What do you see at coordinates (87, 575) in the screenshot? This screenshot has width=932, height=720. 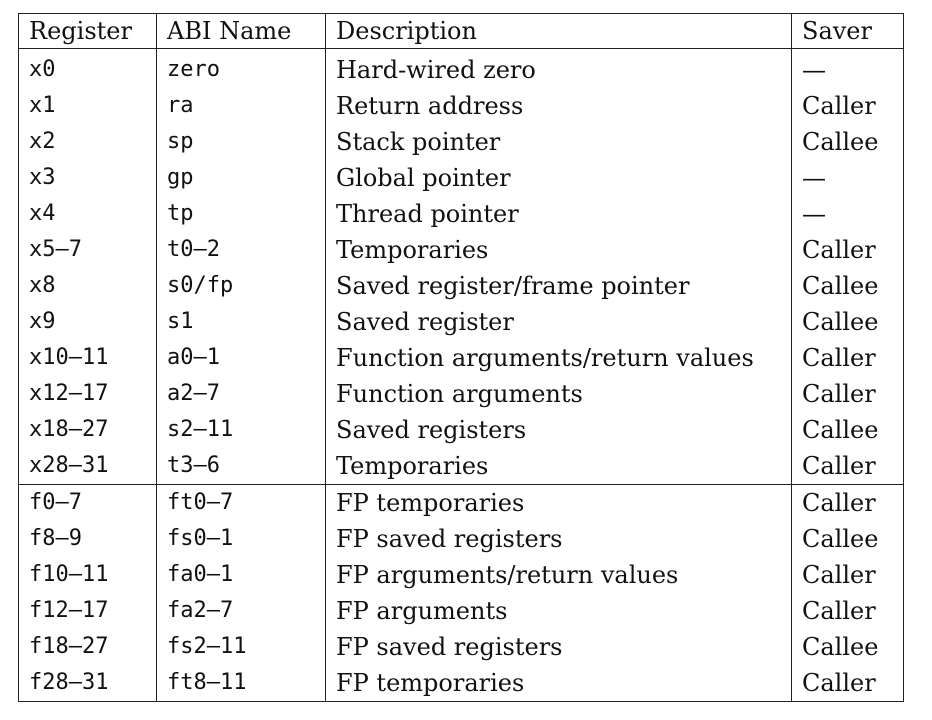 I see `register-cell: f10–11` at bounding box center [87, 575].